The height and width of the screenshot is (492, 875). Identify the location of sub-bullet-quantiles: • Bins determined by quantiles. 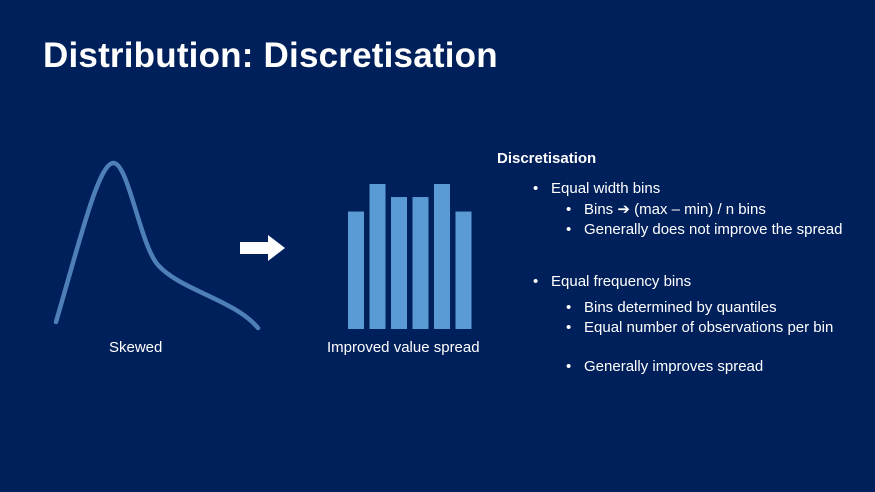
(706, 308).